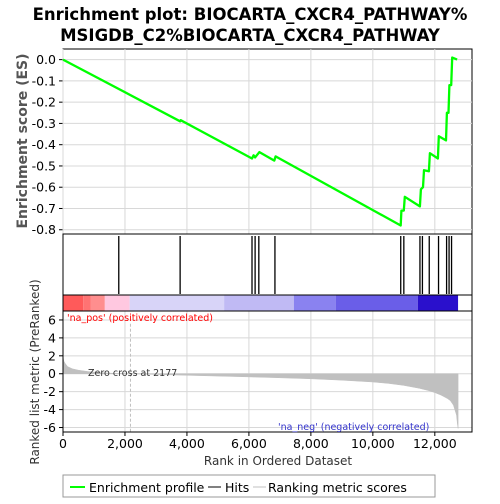  What do you see at coordinates (337, 487) in the screenshot?
I see `legend-metric-label: Ranking metric scores` at bounding box center [337, 487].